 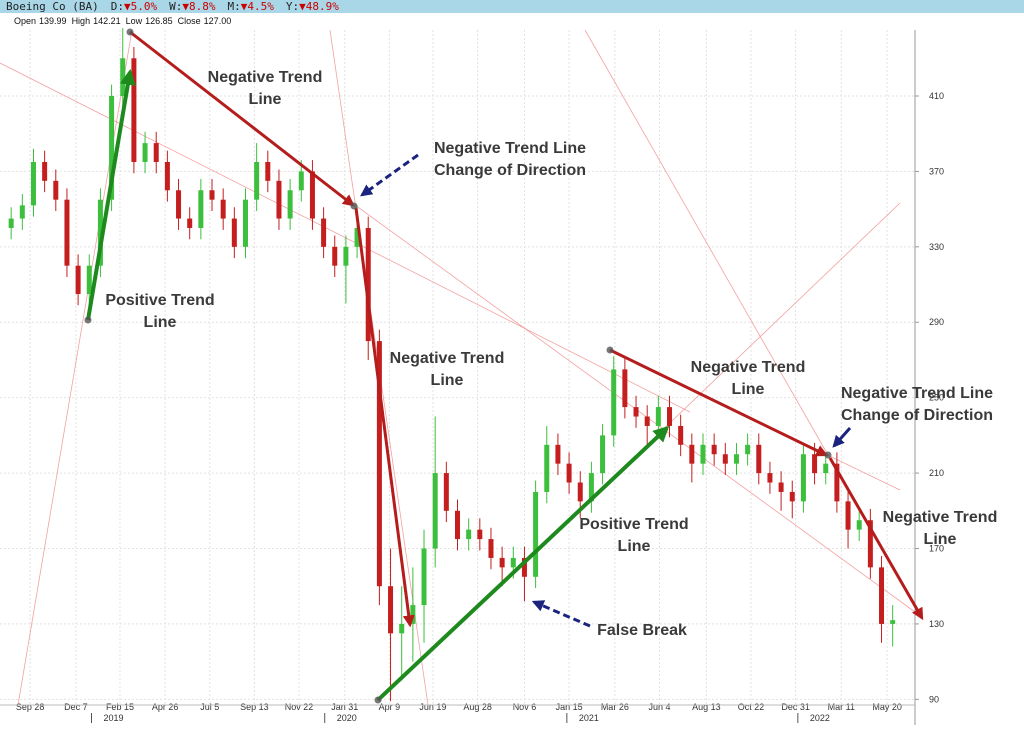 I want to click on change-value: ▼48.9%, so click(x=319, y=6).